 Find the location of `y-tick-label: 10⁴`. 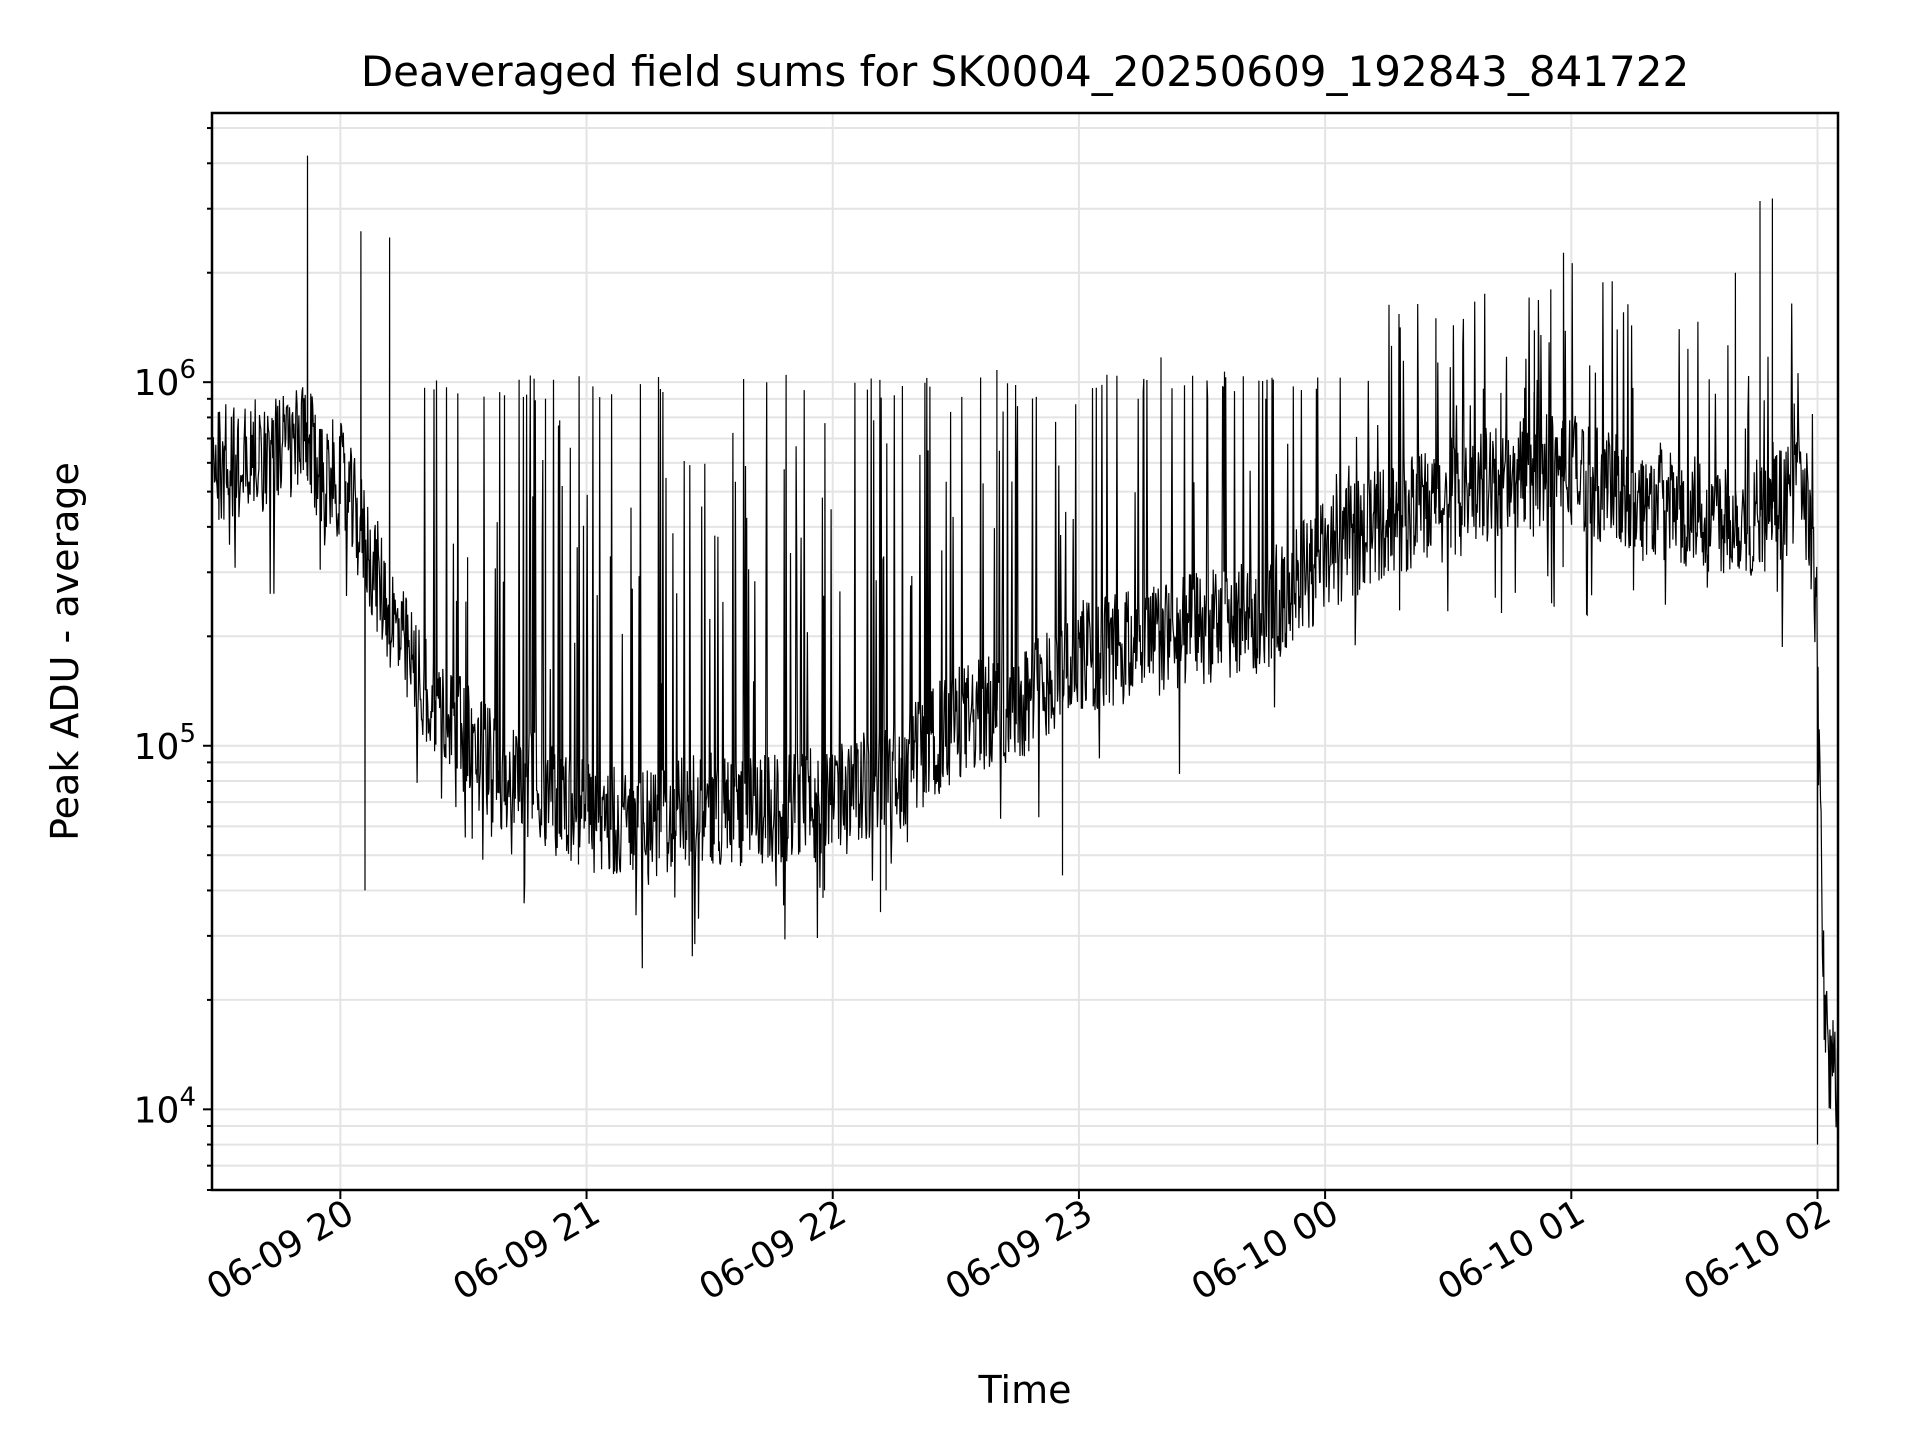

y-tick-label: 10⁴ is located at coordinates (165, 1106).